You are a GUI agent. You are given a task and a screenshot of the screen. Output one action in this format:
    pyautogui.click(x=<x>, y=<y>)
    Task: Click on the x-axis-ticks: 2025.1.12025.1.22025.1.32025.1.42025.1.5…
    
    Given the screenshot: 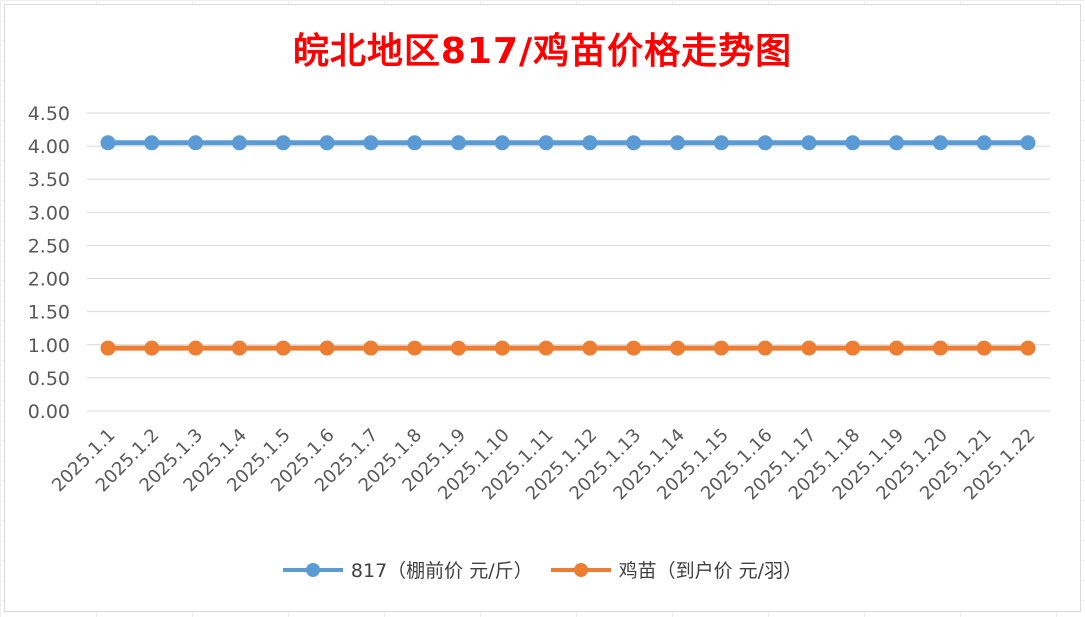 What is the action you would take?
    pyautogui.click(x=544, y=465)
    